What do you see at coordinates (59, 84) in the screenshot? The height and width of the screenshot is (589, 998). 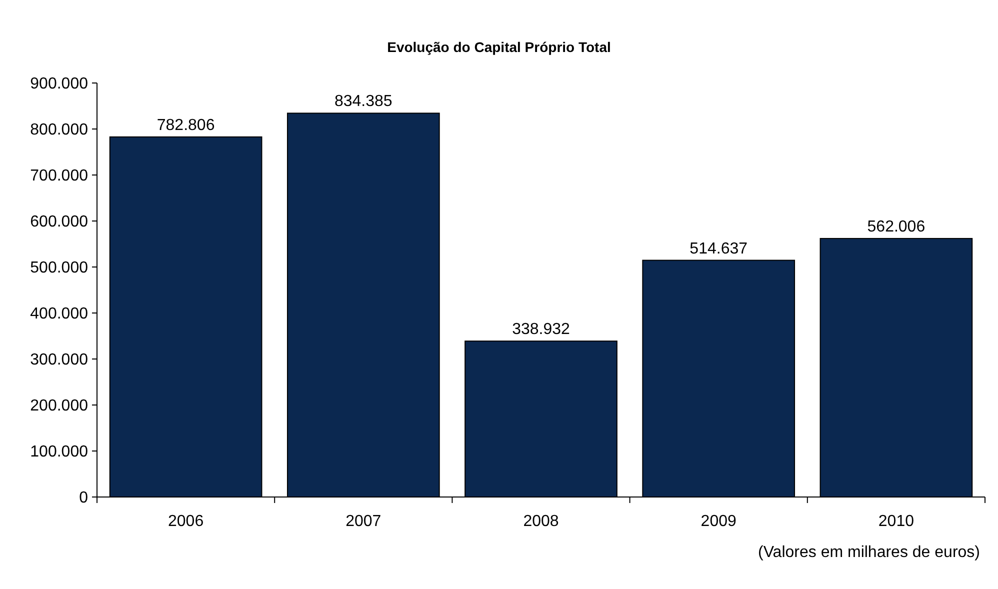 I see `y-tick-label: 900.000` at bounding box center [59, 84].